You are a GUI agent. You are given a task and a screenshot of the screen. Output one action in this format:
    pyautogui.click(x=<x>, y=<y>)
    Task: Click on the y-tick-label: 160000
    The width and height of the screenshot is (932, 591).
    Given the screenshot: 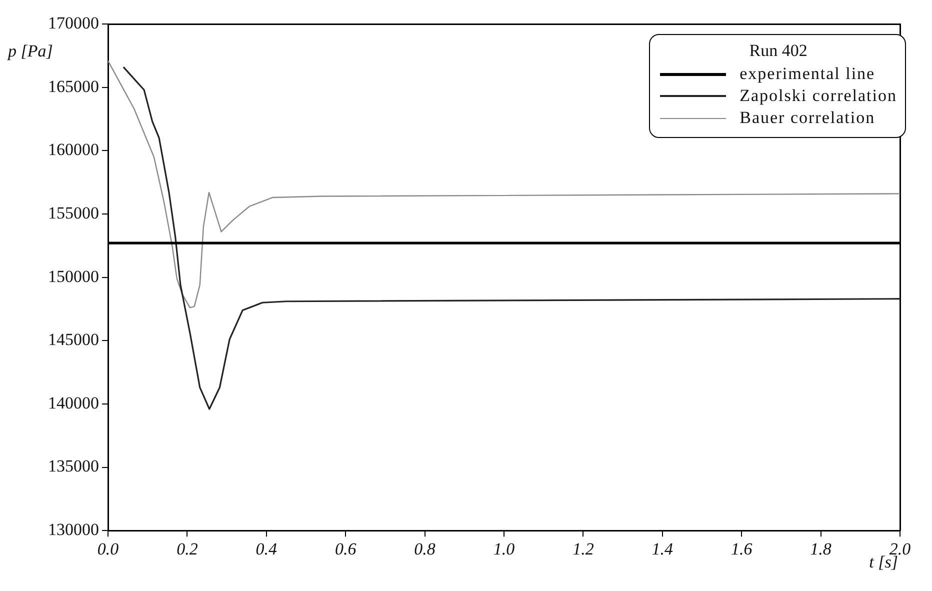 What is the action you would take?
    pyautogui.click(x=73, y=150)
    